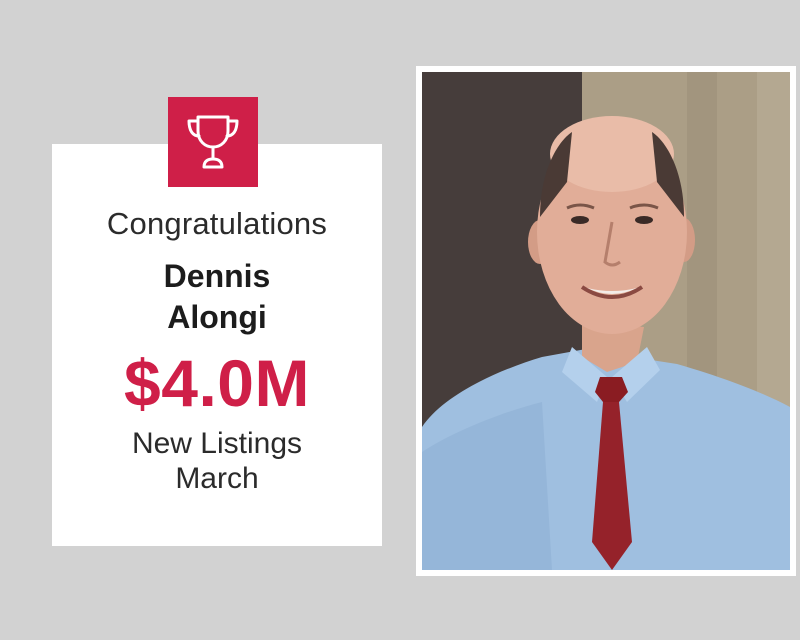 The height and width of the screenshot is (640, 800). What do you see at coordinates (217, 276) in the screenshot?
I see `agent-first-name: Dennis` at bounding box center [217, 276].